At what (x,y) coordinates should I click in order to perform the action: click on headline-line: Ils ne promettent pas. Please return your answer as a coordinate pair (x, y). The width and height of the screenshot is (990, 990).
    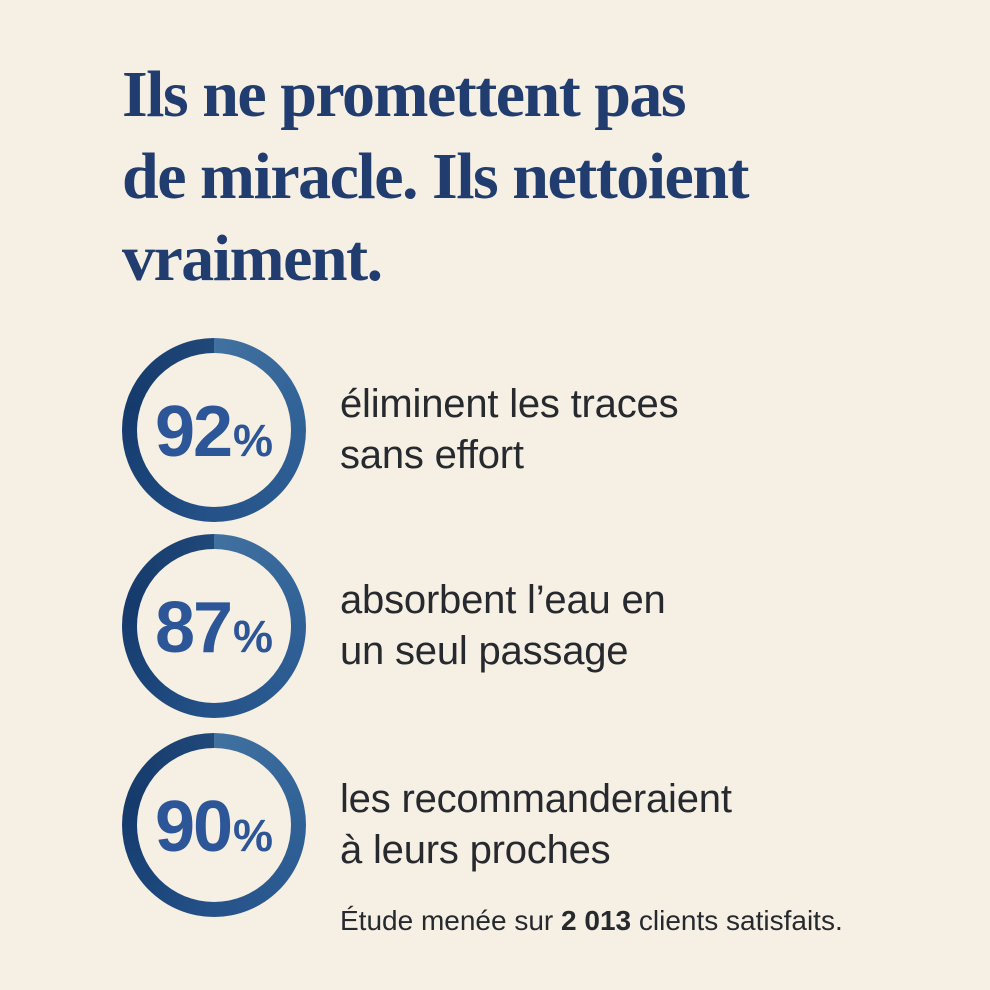
    Looking at the image, I should click on (404, 94).